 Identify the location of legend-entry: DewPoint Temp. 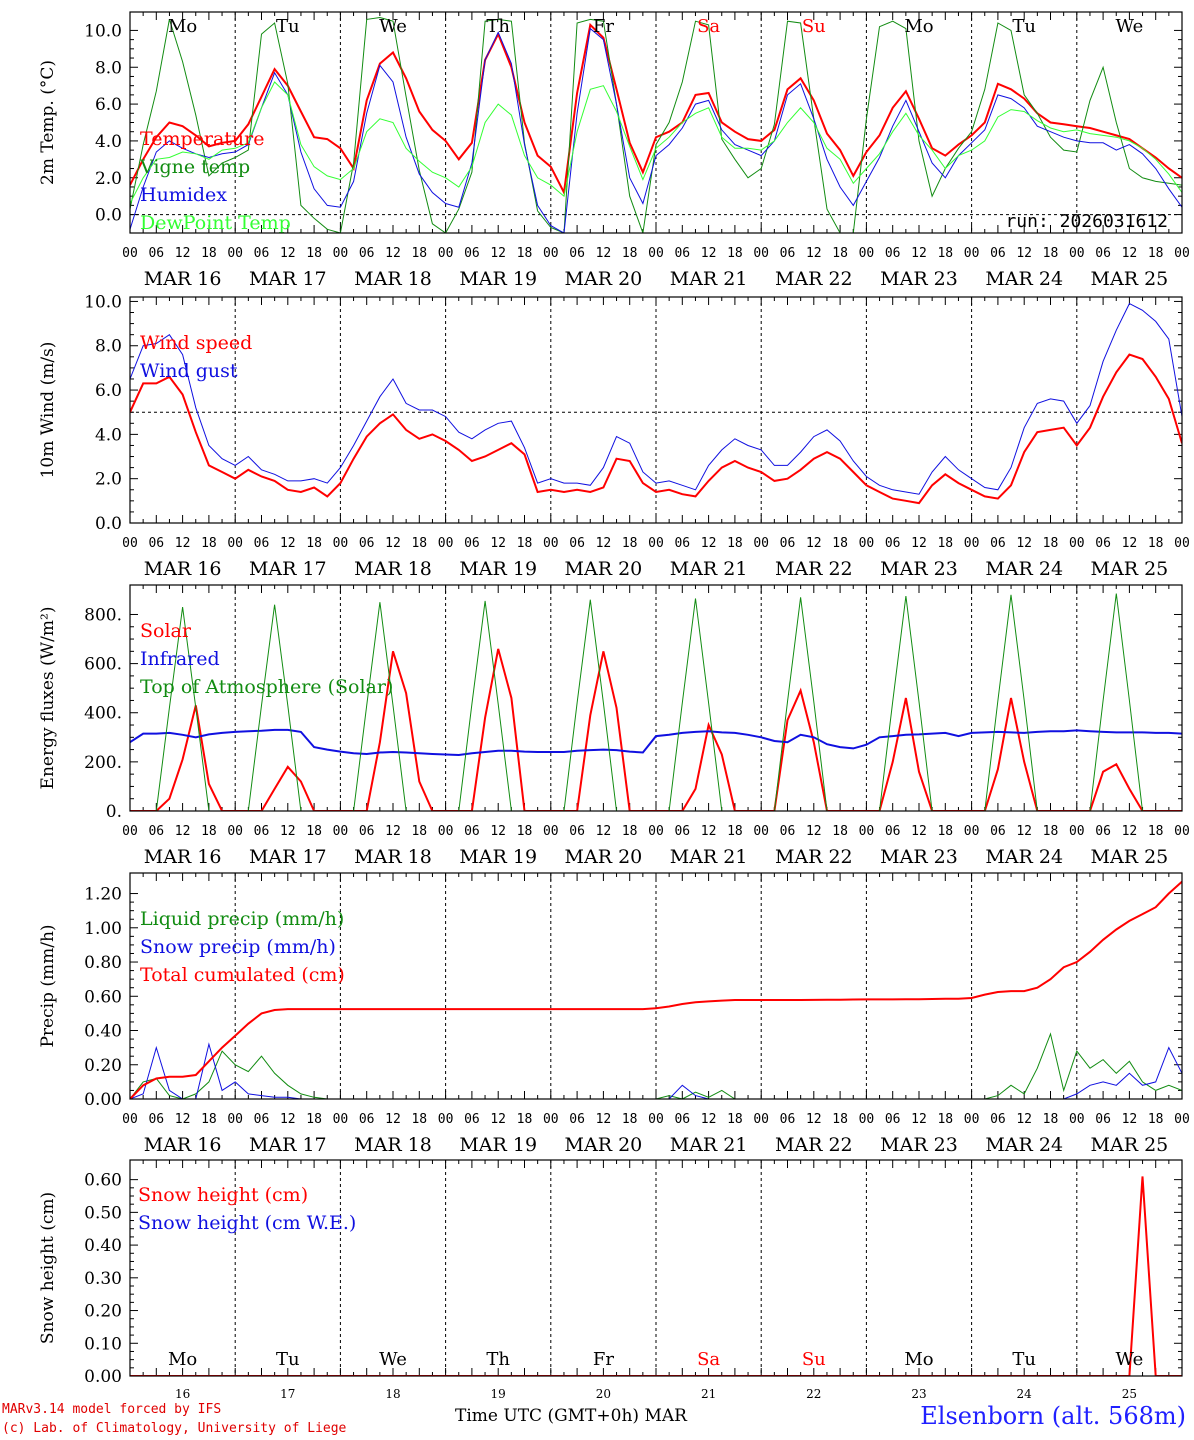
(215, 223).